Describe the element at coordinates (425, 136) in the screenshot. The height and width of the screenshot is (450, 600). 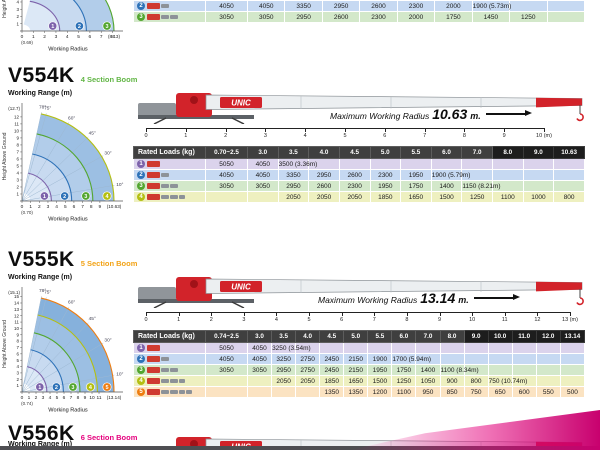
I see `ruler-number: 7` at that location.